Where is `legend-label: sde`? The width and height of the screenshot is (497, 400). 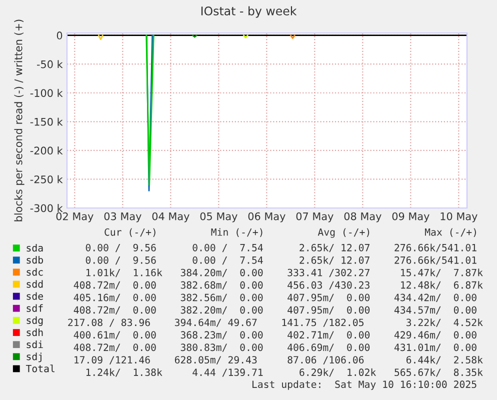 legend-label: sde is located at coordinates (34, 296).